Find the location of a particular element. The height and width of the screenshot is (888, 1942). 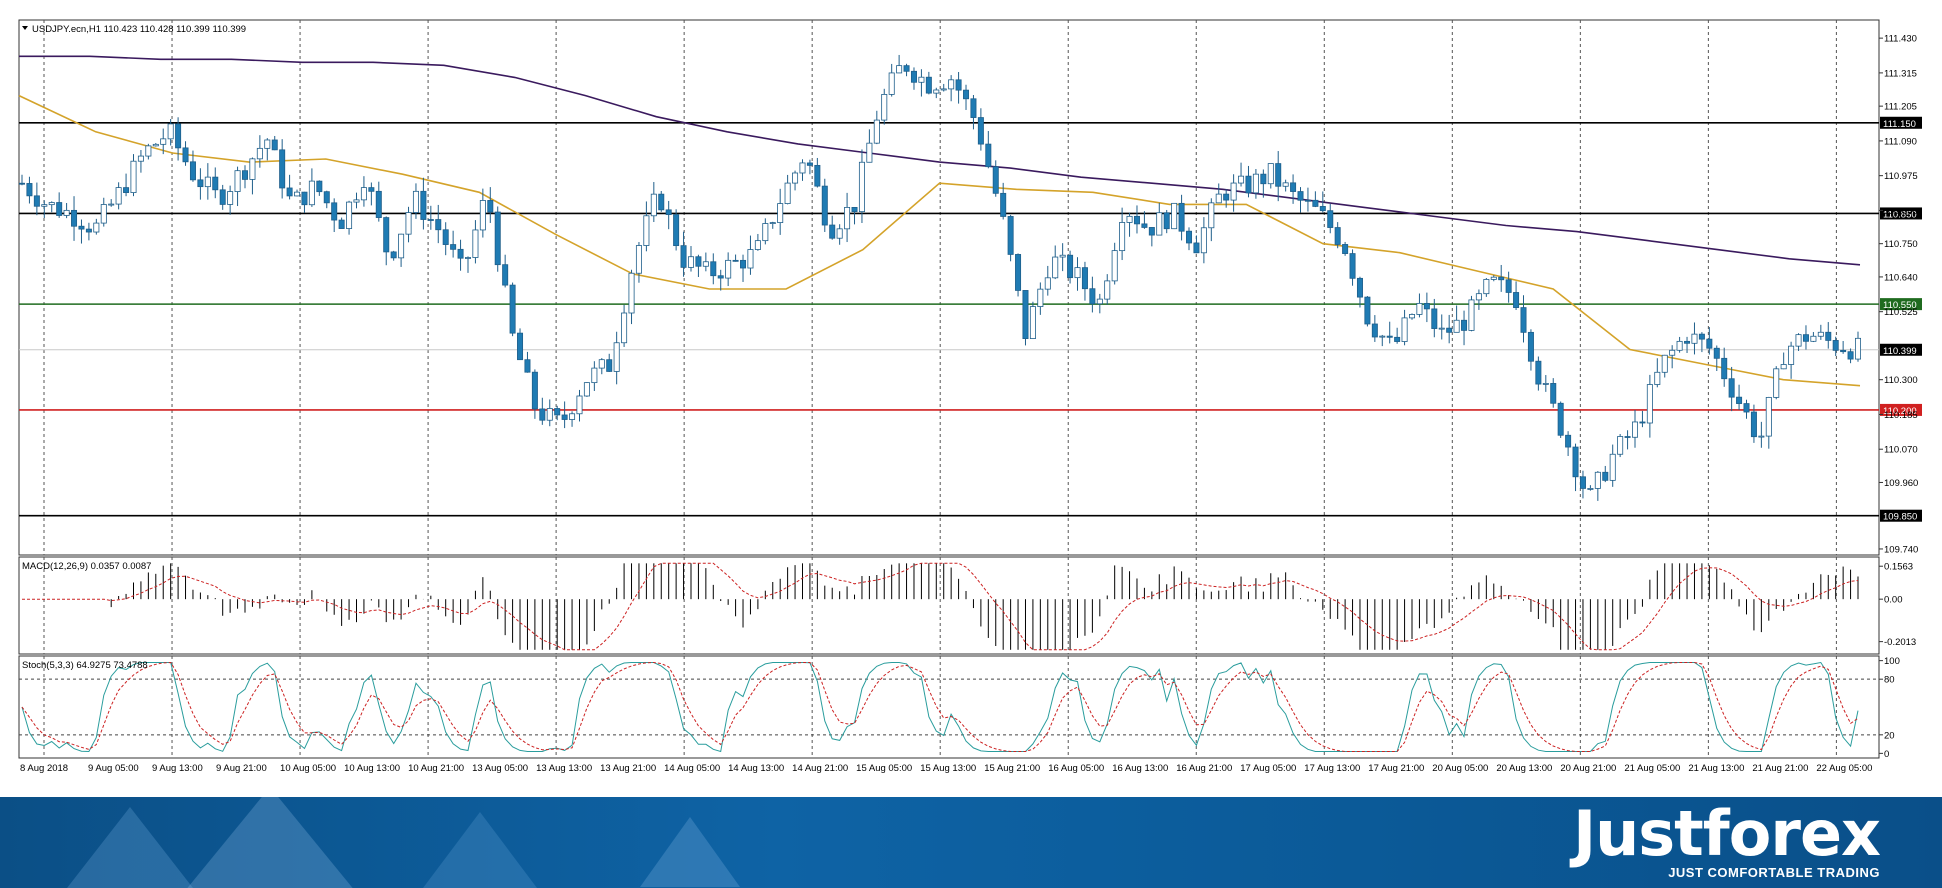

brand-logo: Justforex is located at coordinates (1727, 833).